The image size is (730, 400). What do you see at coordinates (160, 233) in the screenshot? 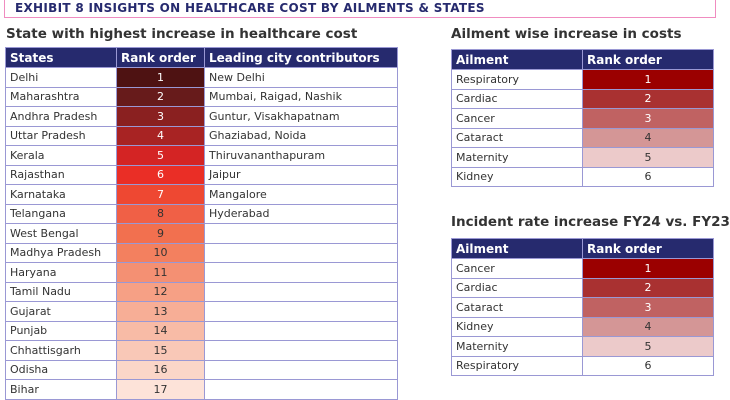
I see `rank-cell: 9` at bounding box center [160, 233].